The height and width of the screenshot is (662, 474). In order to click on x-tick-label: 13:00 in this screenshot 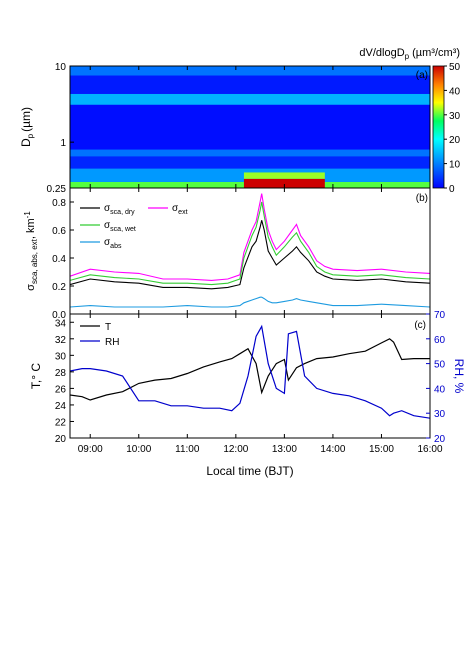, I will do `click(284, 449)`.